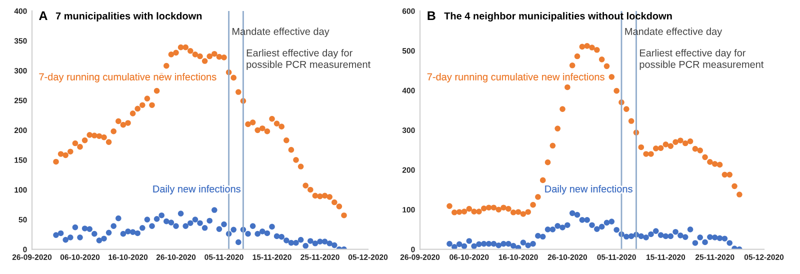  I want to click on chart-title: 7 municipalities with lockdown, so click(129, 17).